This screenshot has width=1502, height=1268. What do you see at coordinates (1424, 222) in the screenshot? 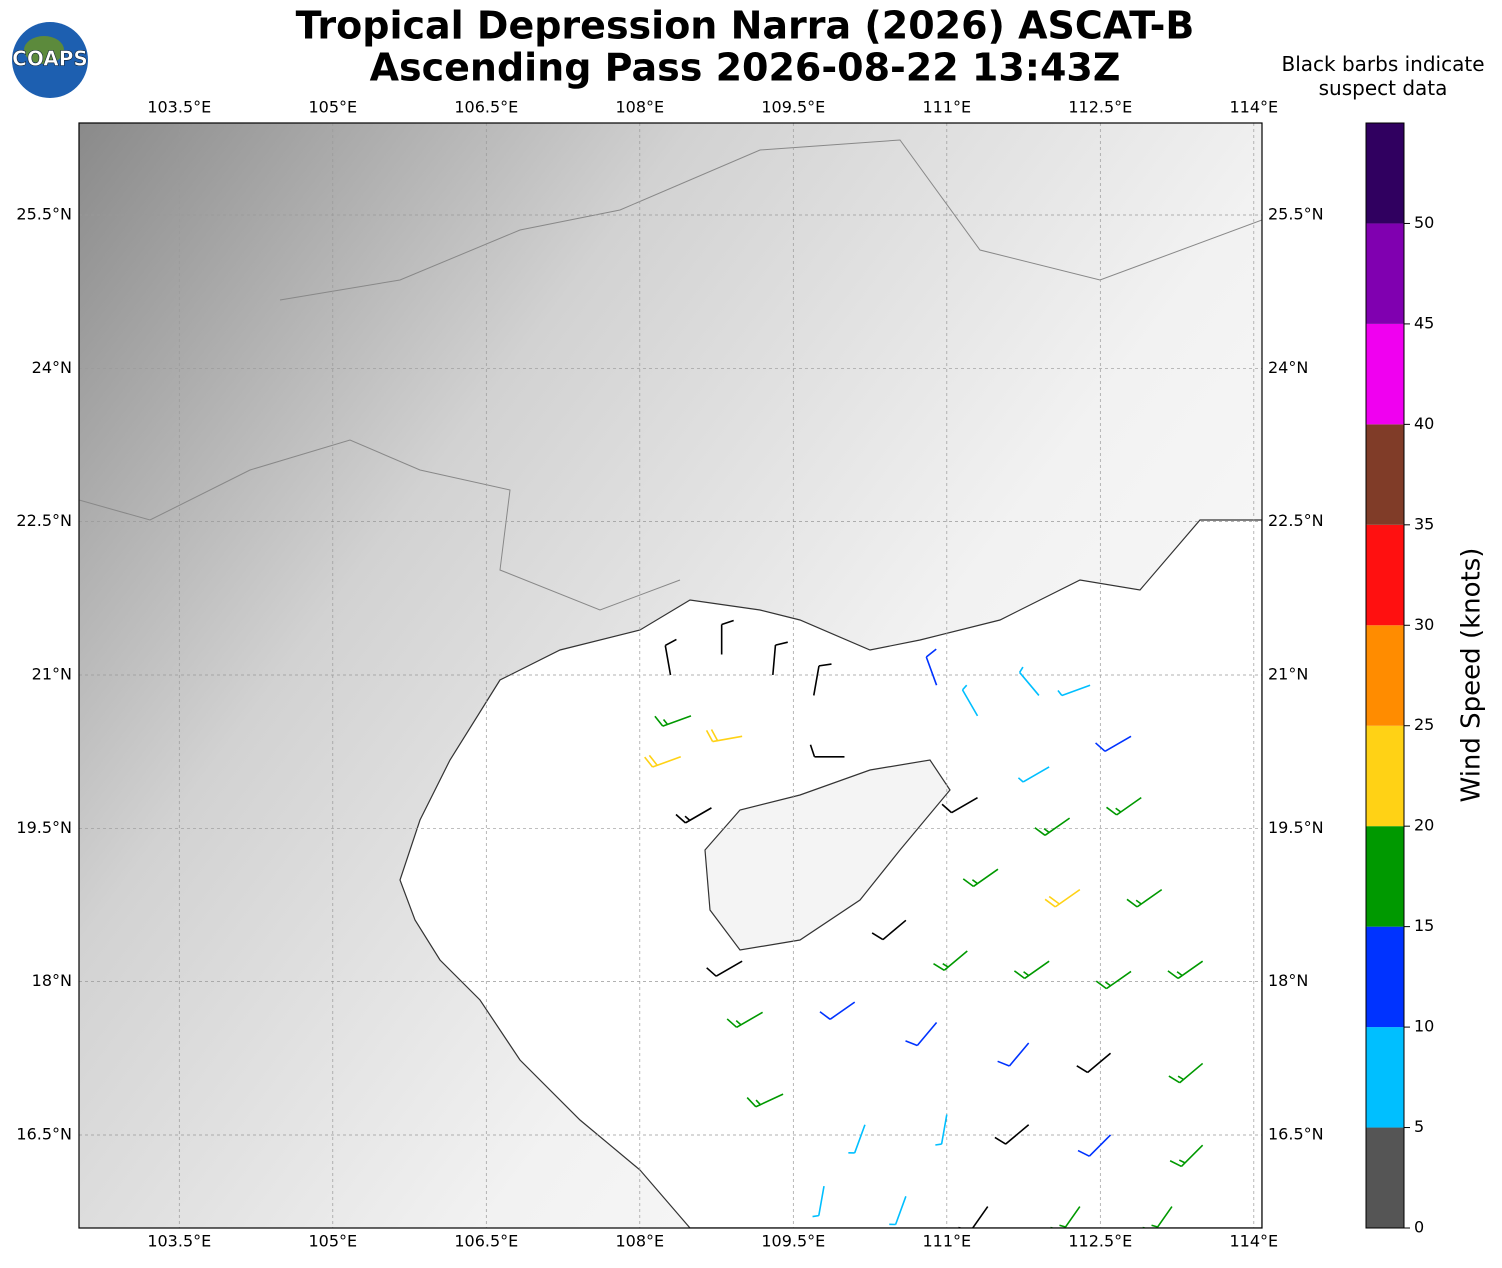
I see `colorbar-tick-label: 50` at bounding box center [1424, 222].